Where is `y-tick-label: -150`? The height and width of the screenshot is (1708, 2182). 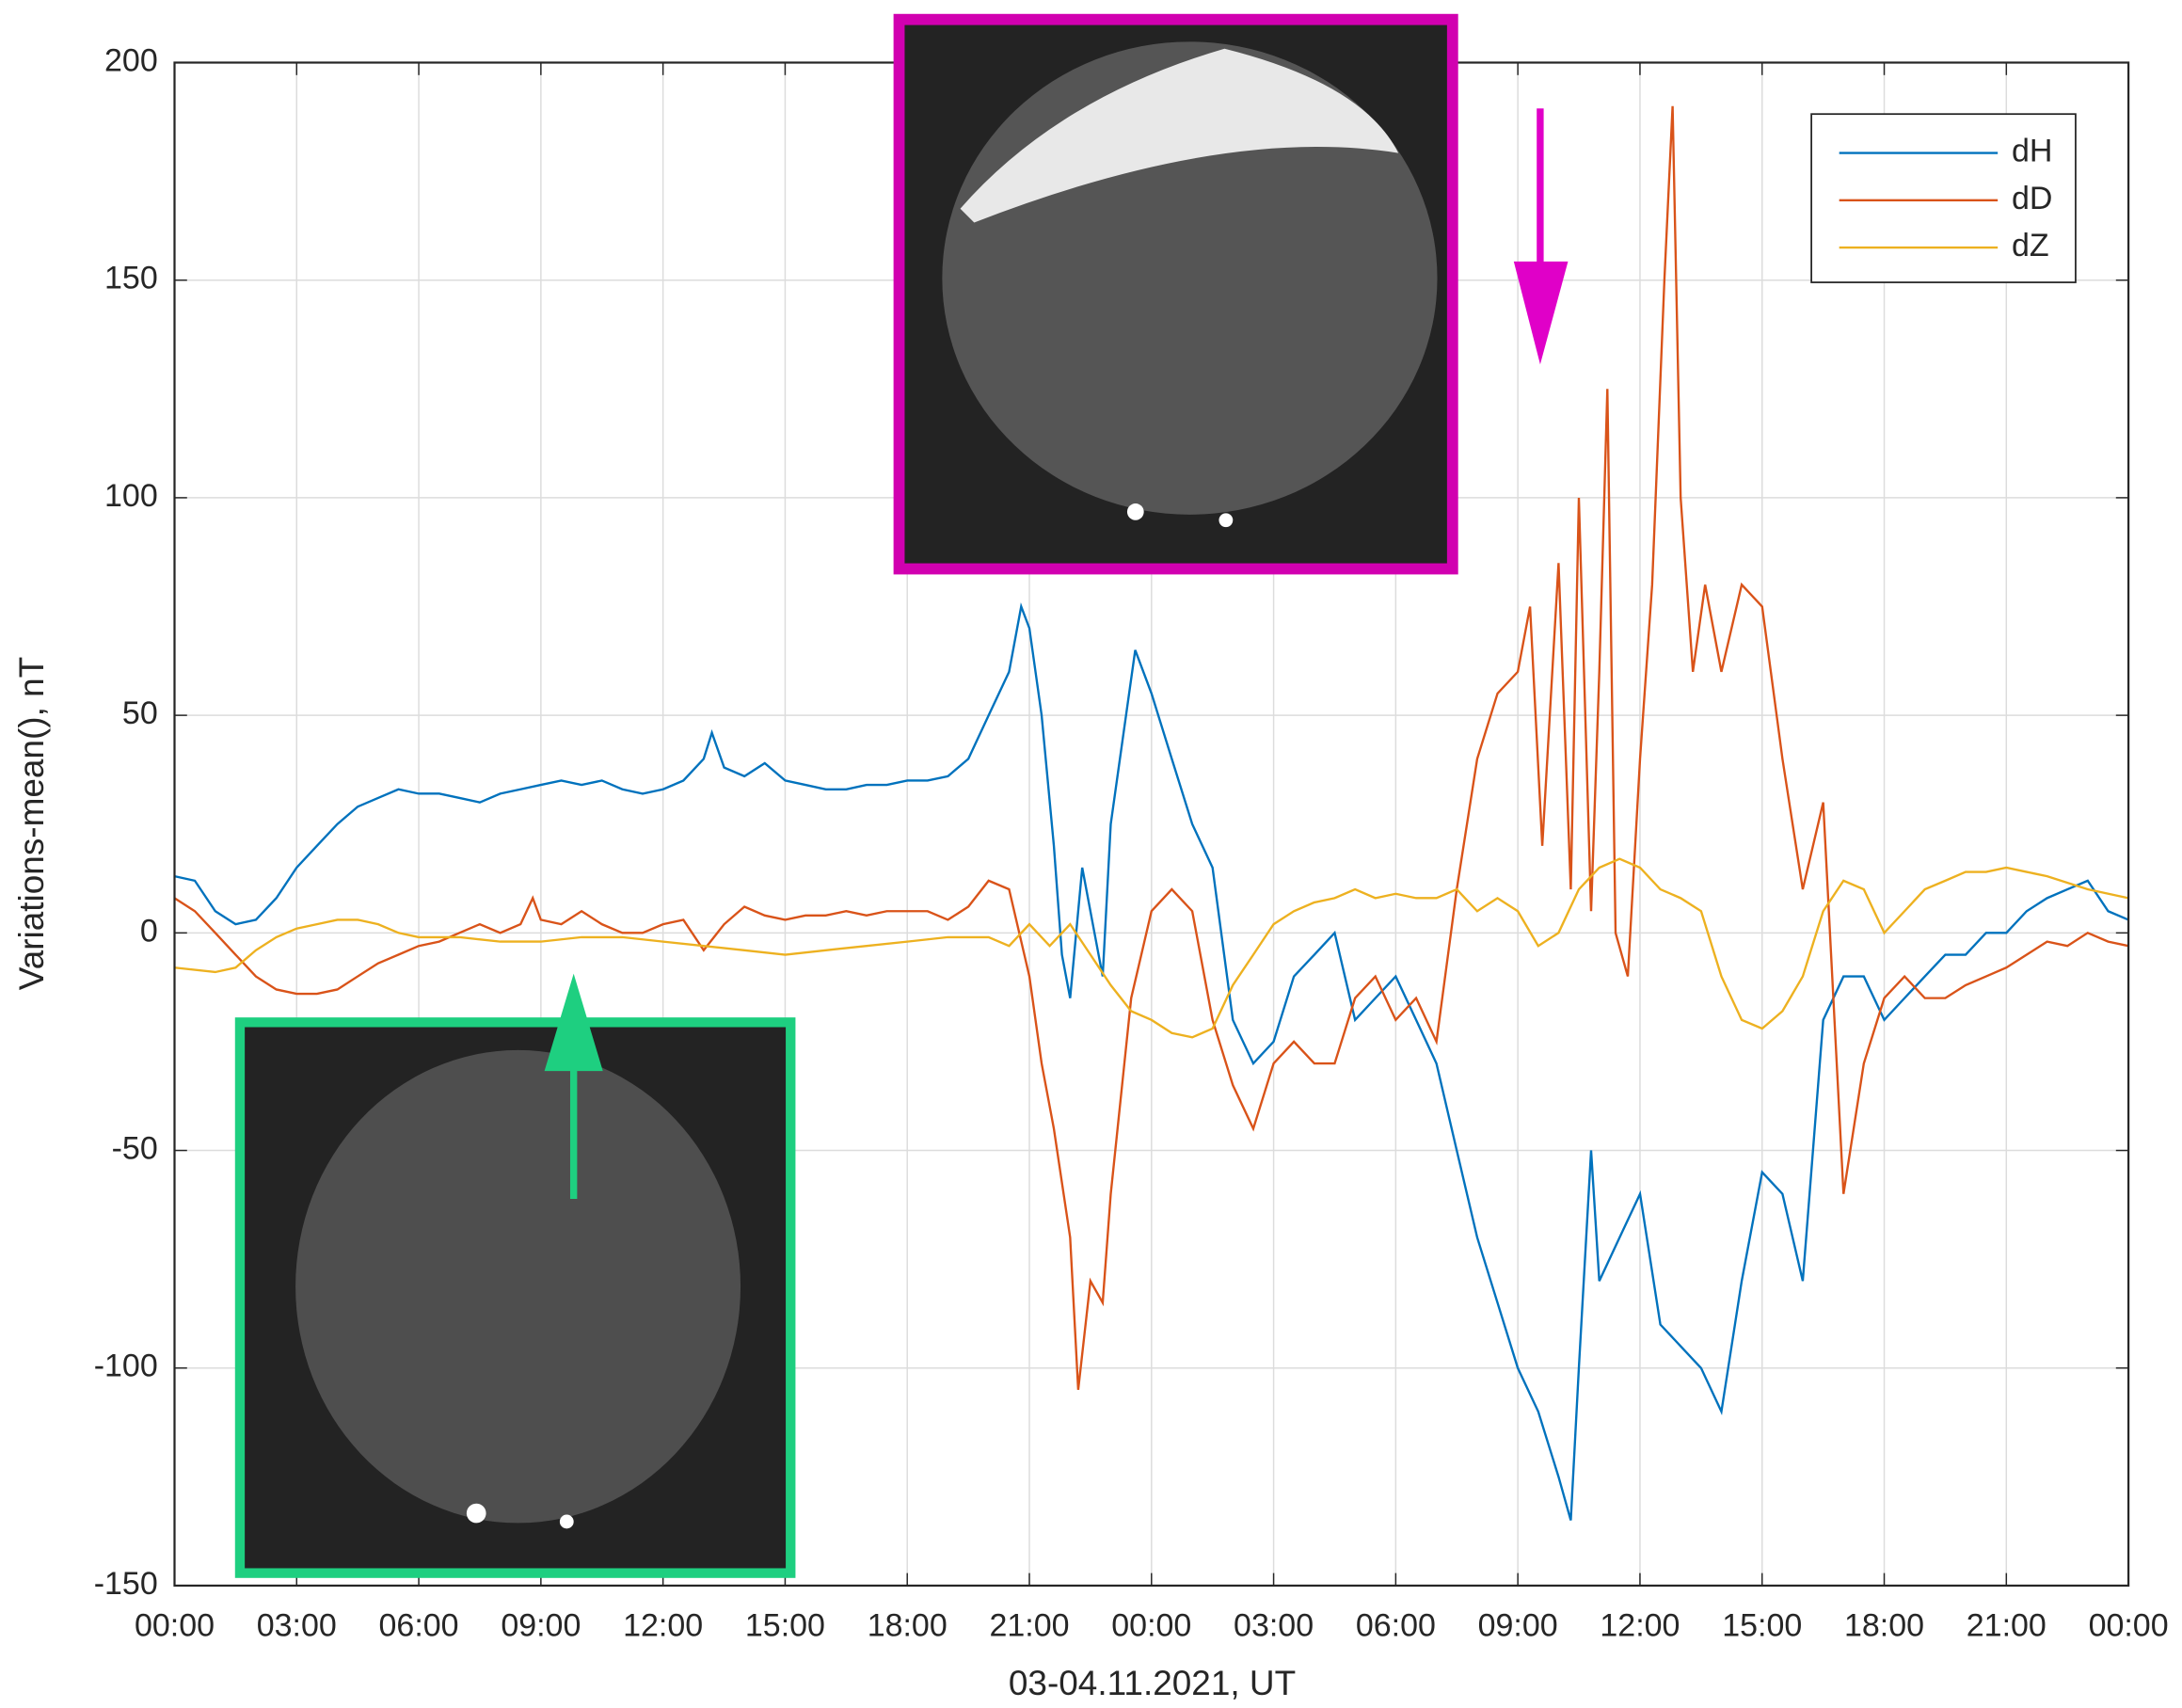 y-tick-label: -150 is located at coordinates (126, 1584).